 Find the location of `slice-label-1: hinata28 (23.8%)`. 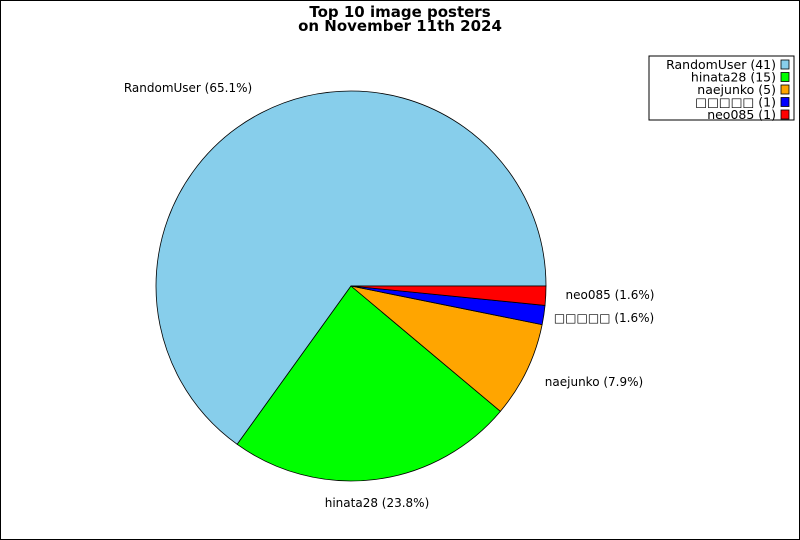

slice-label-1: hinata28 (23.8%) is located at coordinates (377, 503).